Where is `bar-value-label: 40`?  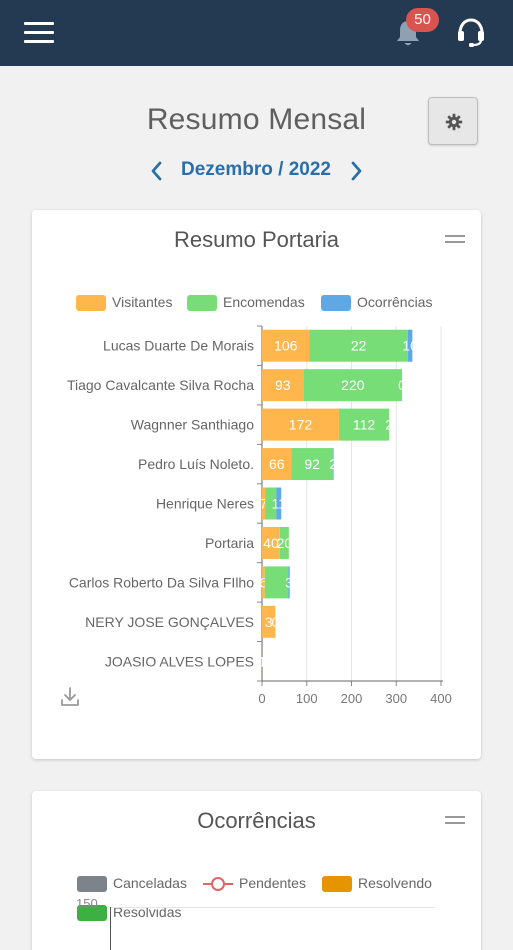
bar-value-label: 40 is located at coordinates (271, 543).